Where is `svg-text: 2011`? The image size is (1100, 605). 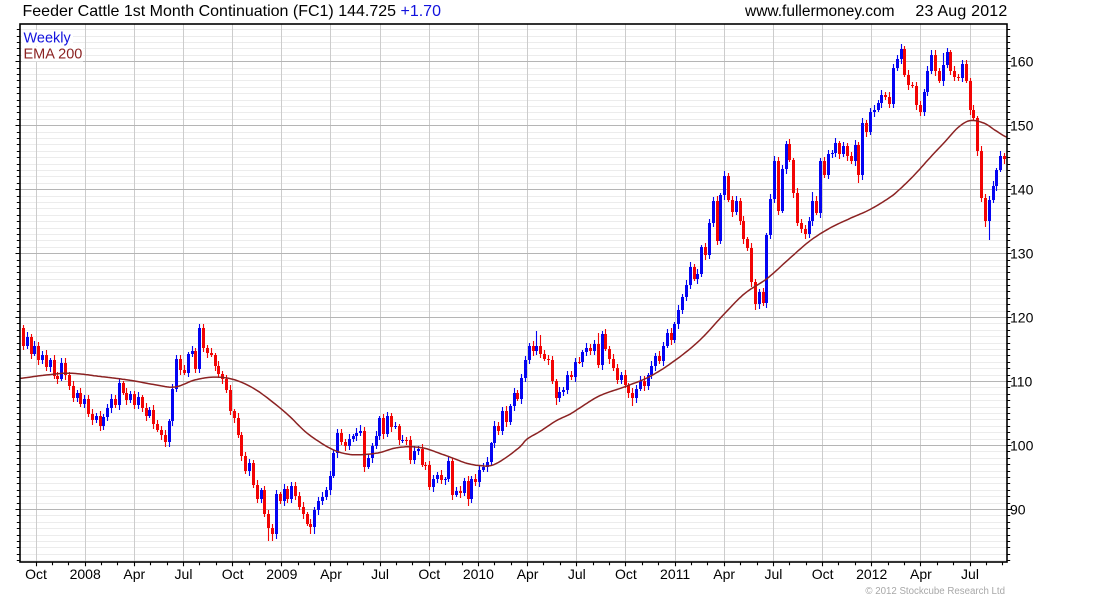
svg-text: 2011 is located at coordinates (675, 574).